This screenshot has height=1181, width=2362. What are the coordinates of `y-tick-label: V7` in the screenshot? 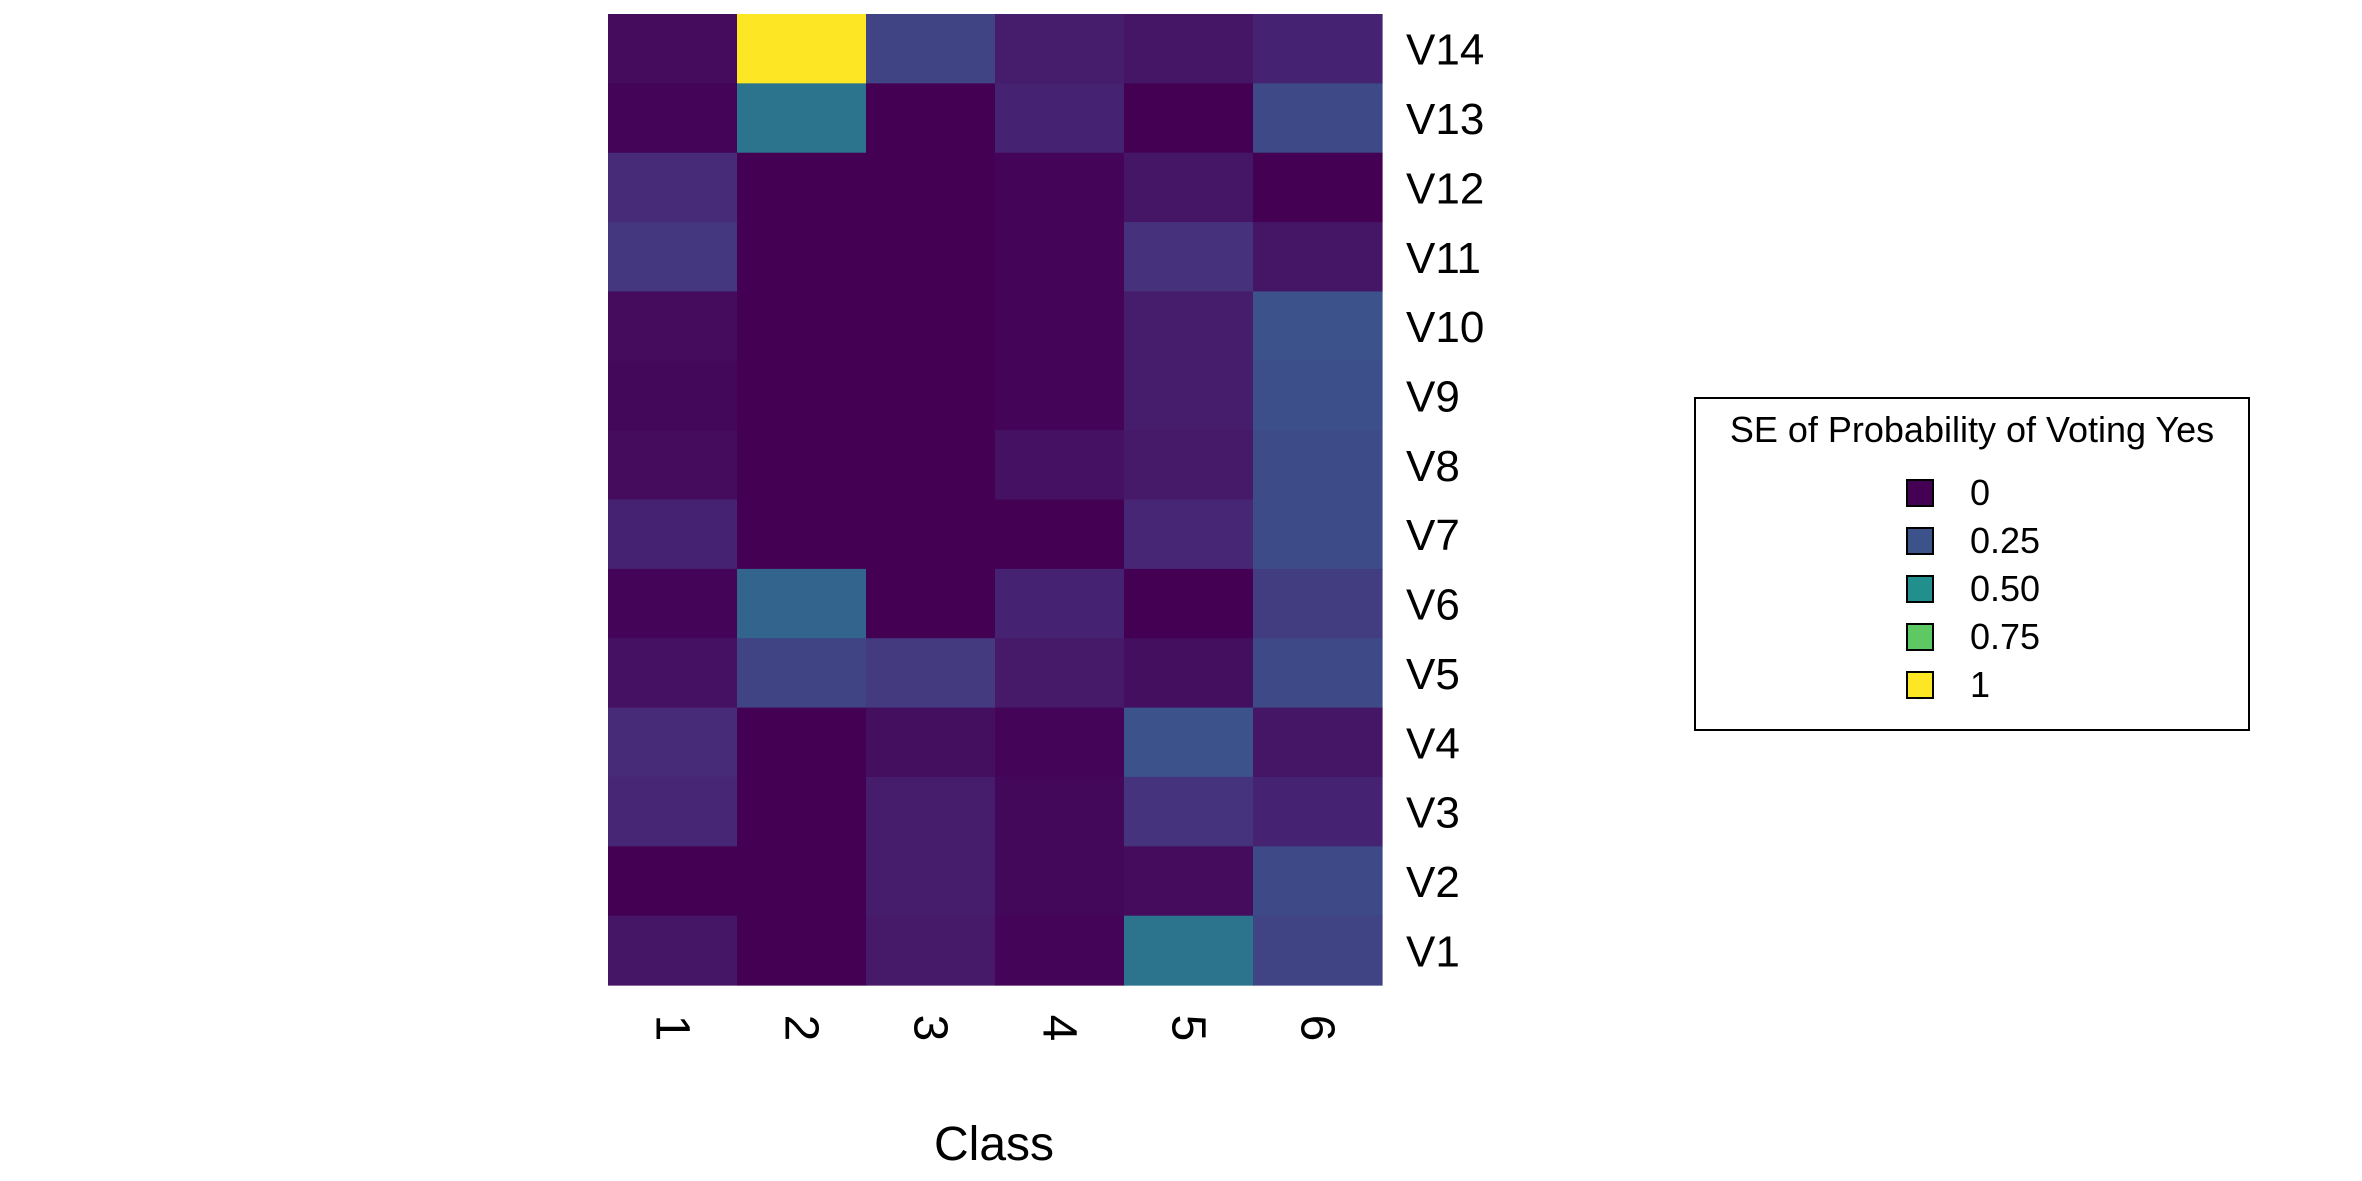 It's located at (1433, 535).